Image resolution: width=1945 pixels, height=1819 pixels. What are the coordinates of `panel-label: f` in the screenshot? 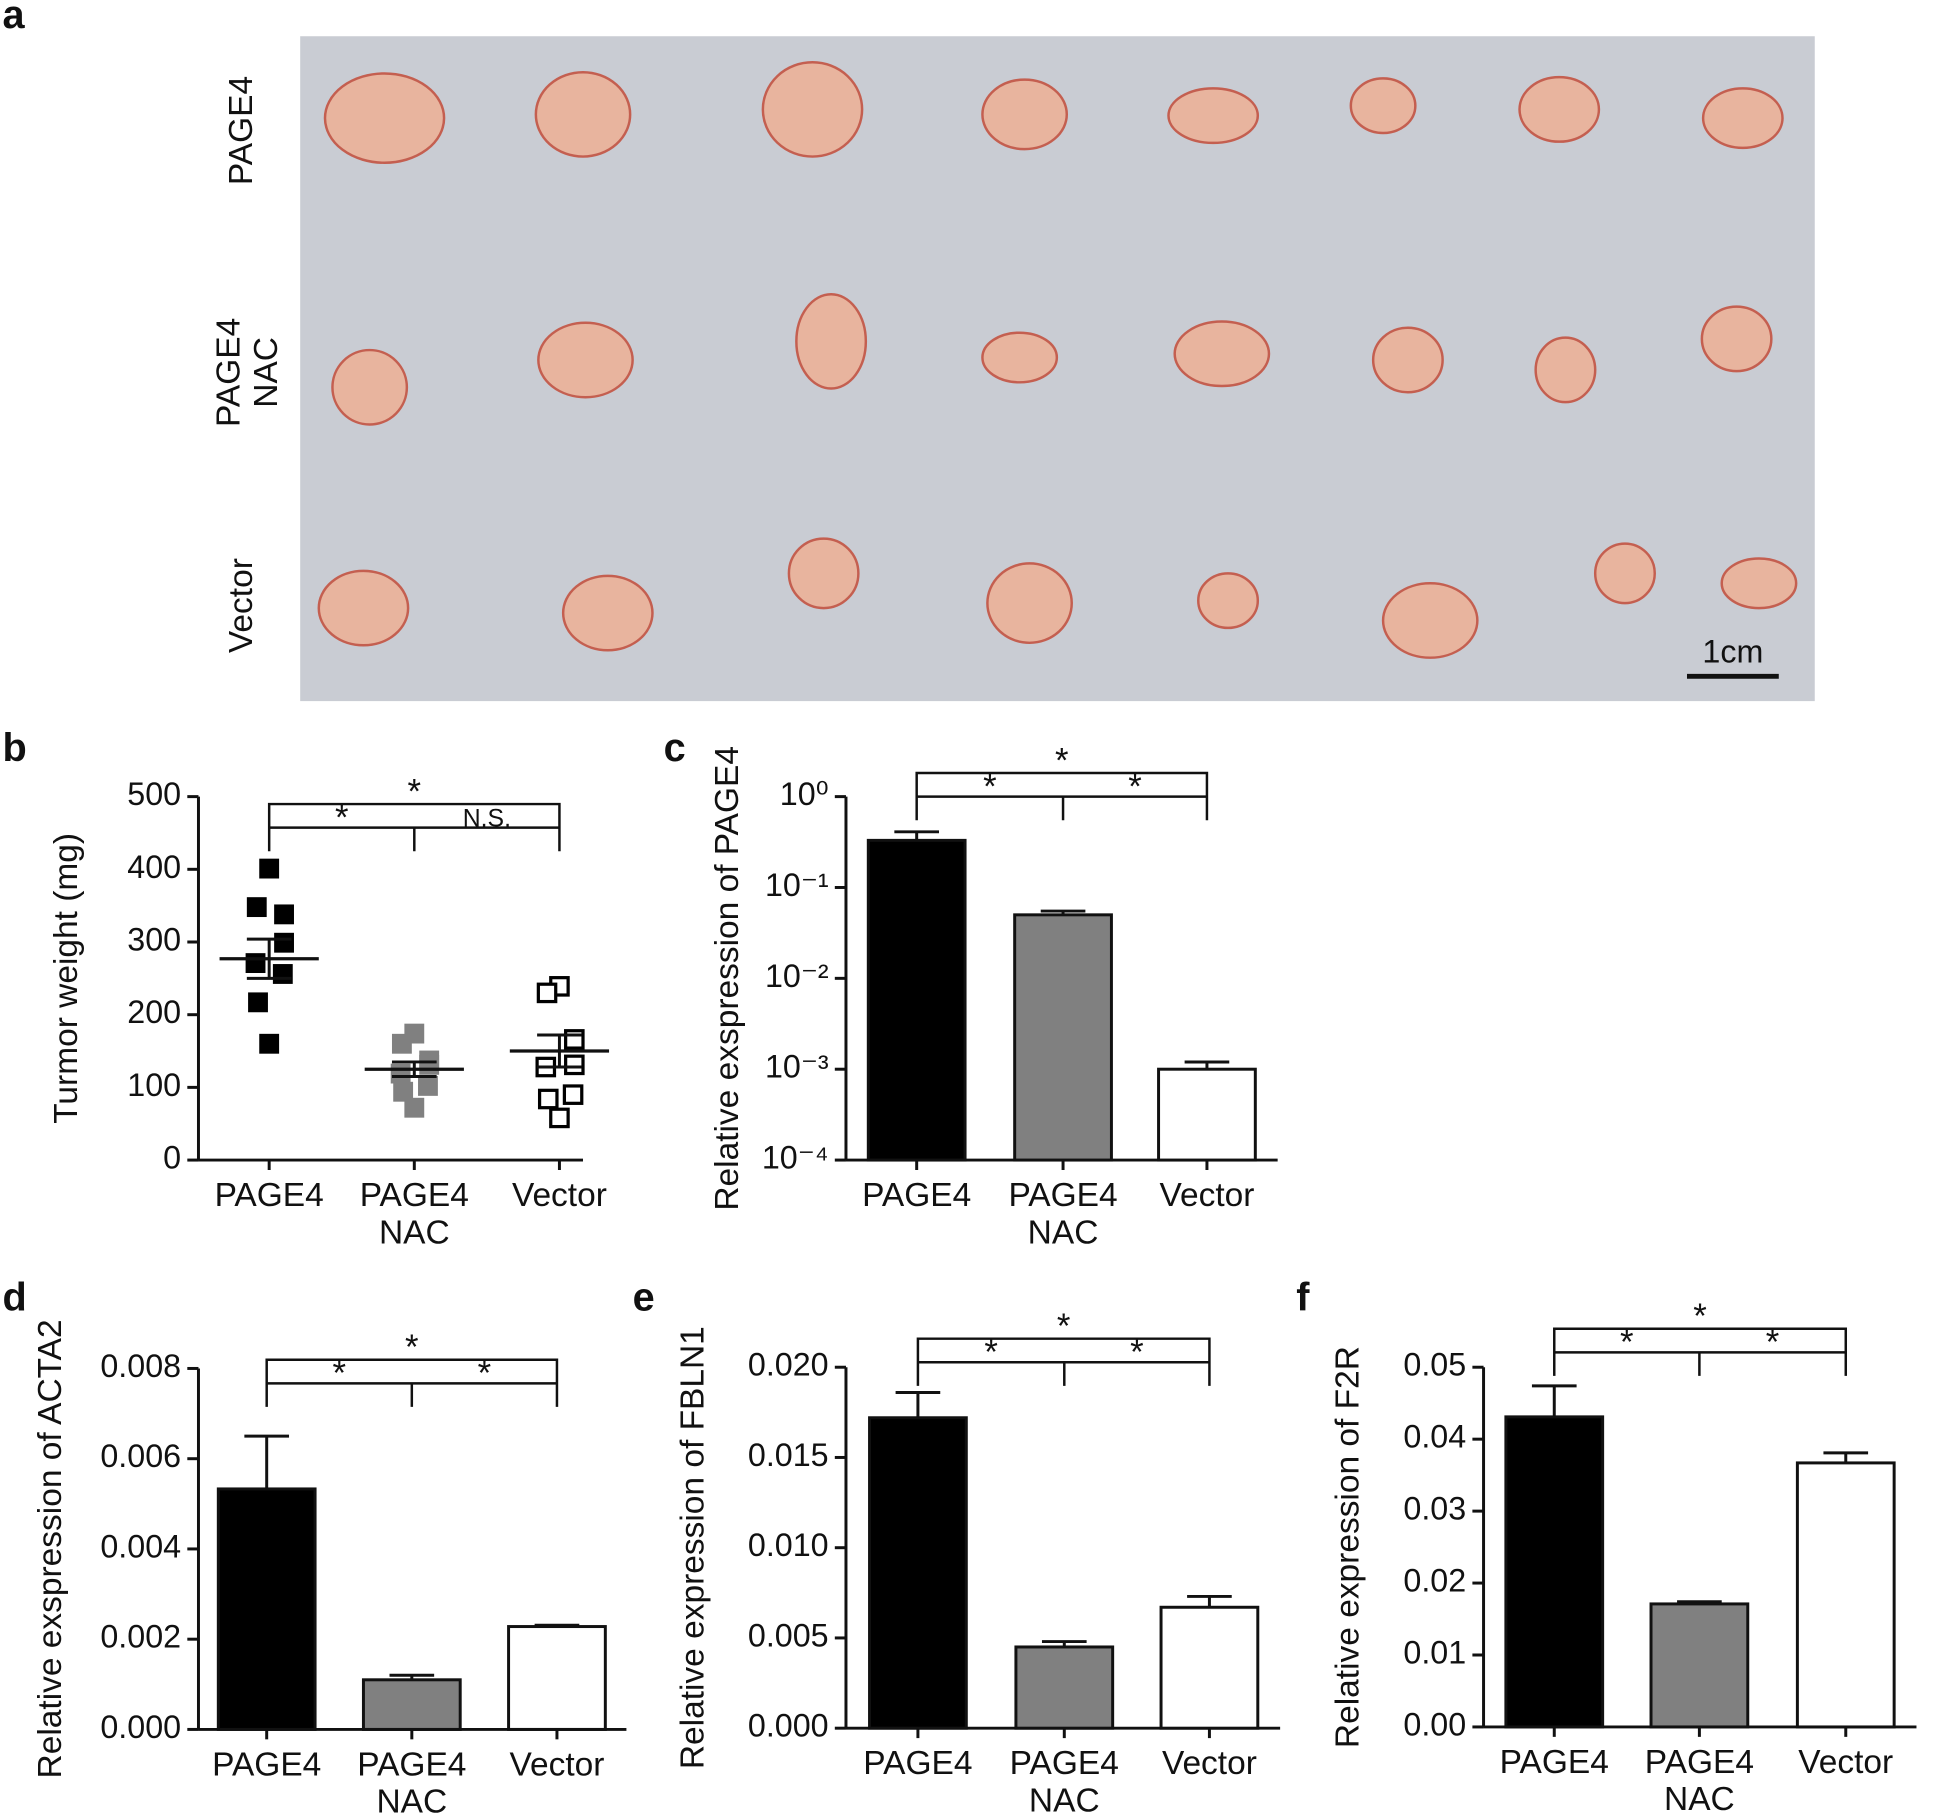 It's located at (1303, 1298).